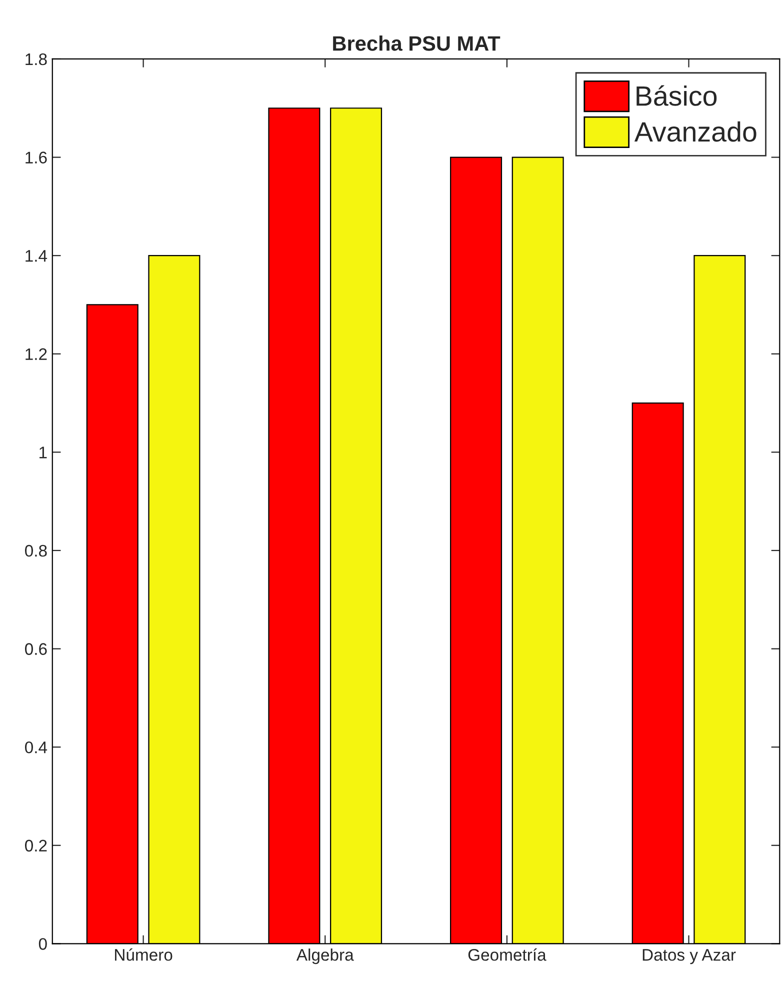  What do you see at coordinates (36, 158) in the screenshot?
I see `y-tick-label: 1.6` at bounding box center [36, 158].